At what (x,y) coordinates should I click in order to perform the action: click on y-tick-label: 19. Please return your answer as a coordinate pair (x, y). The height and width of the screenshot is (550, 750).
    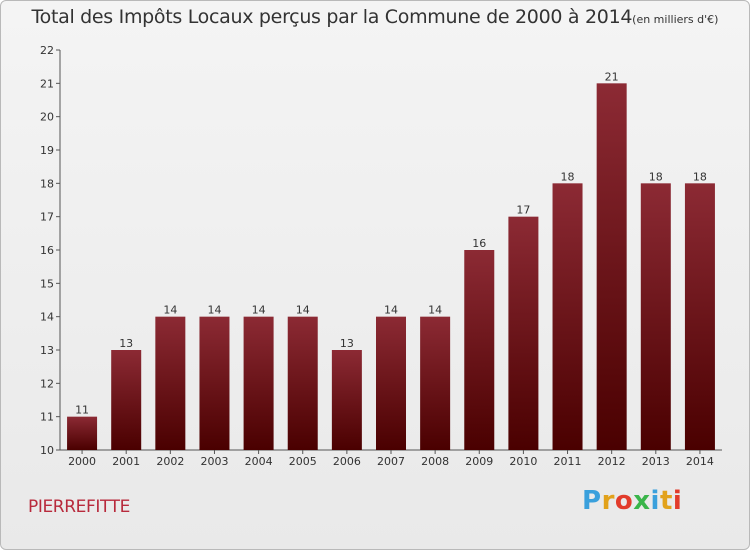
    Looking at the image, I should click on (47, 150).